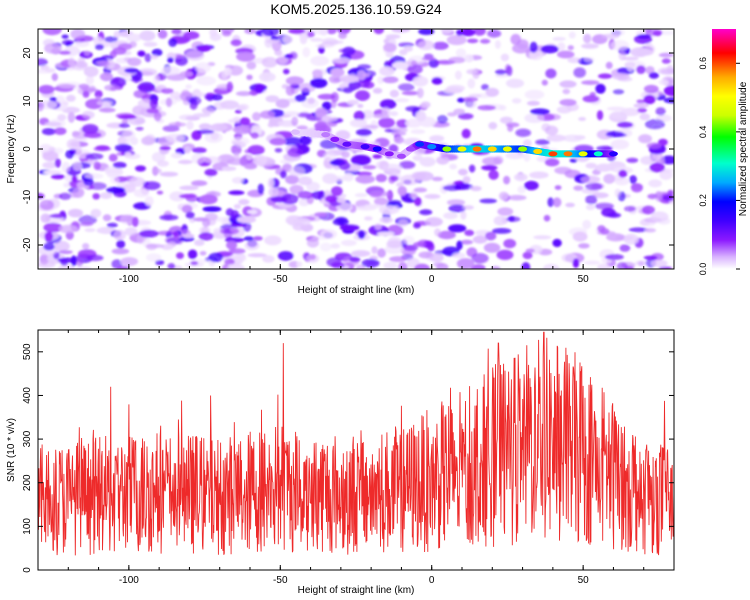 The width and height of the screenshot is (750, 600). Describe the element at coordinates (703, 200) in the screenshot. I see `colorbar-tick-label: 0.2` at that location.